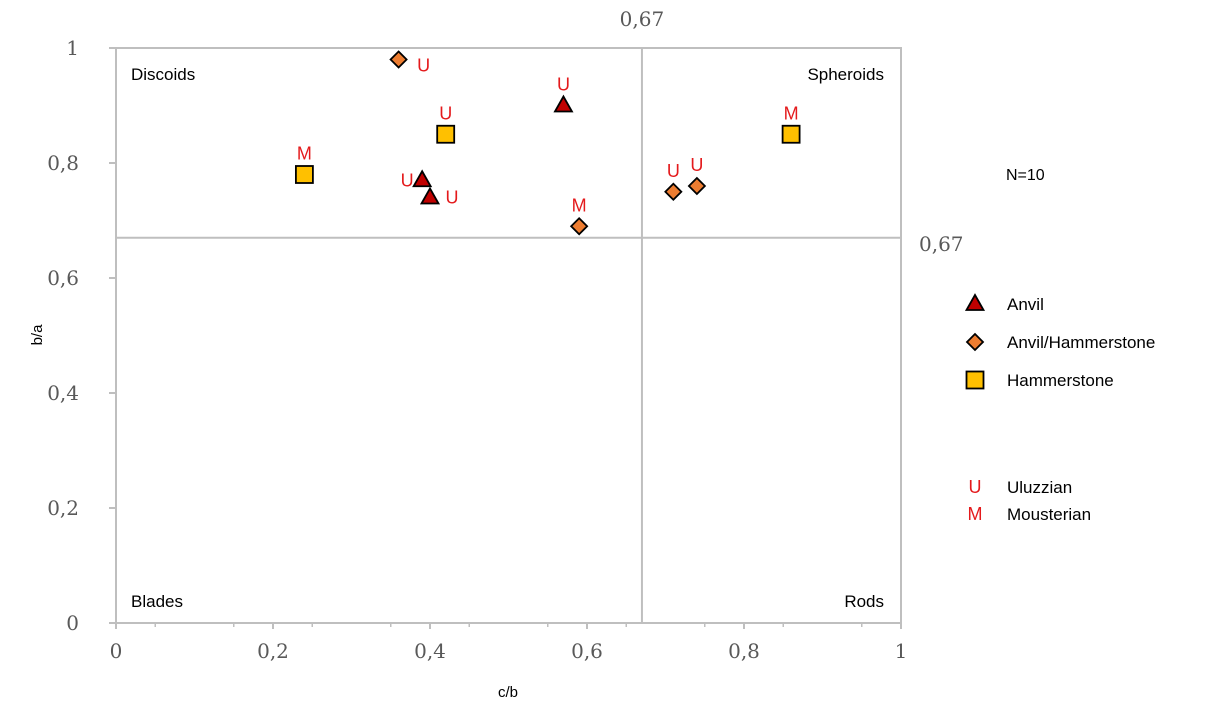  What do you see at coordinates (37, 335) in the screenshot?
I see `y-axis-title: b/a` at bounding box center [37, 335].